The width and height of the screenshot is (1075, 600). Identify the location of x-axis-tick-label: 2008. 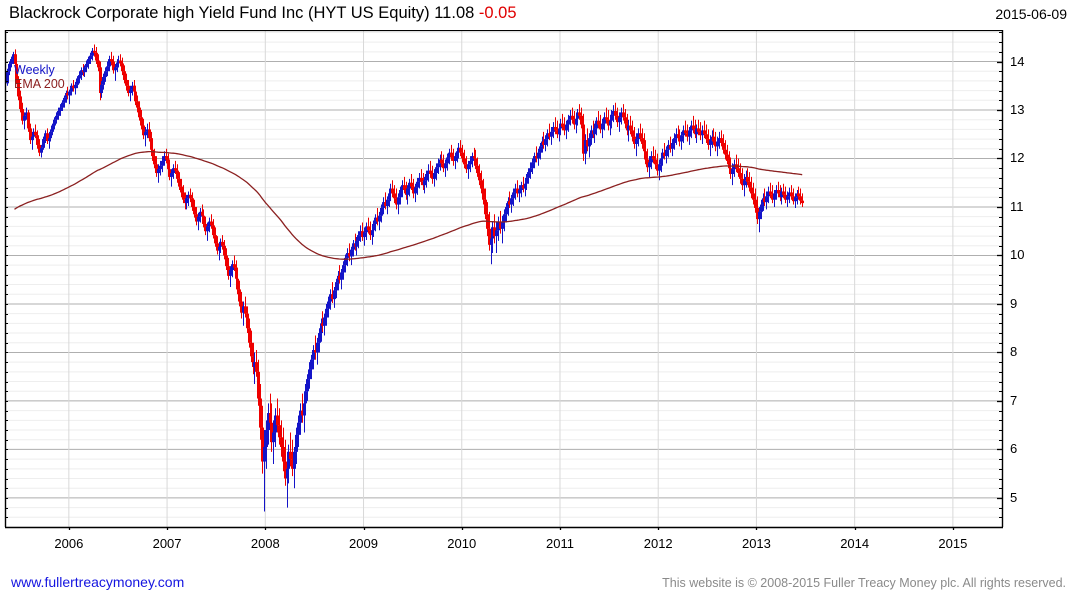
(265, 543).